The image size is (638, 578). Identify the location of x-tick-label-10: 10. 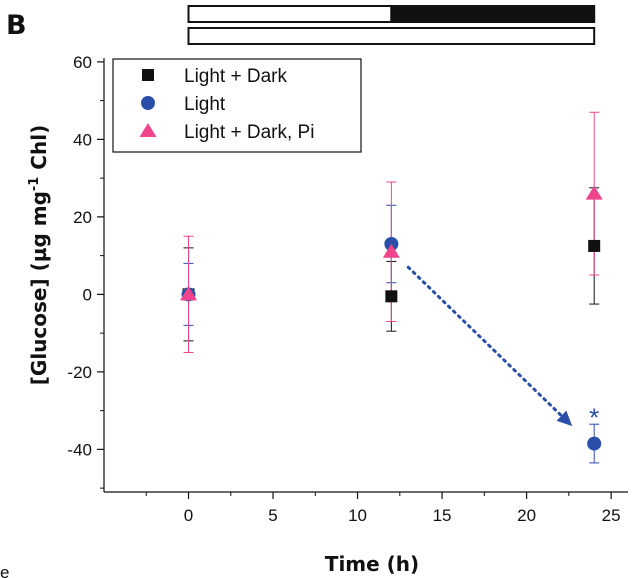
(357, 515).